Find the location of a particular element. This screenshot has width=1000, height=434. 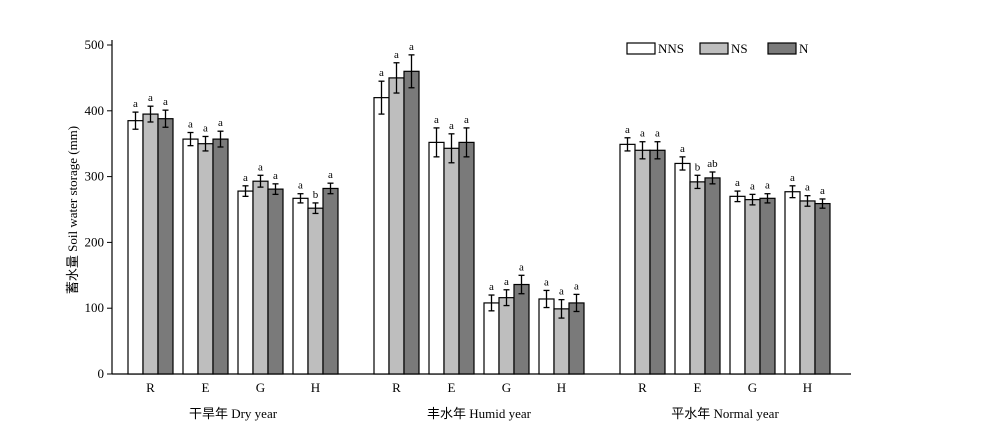

y-tick-label: 300 is located at coordinates (95, 176).